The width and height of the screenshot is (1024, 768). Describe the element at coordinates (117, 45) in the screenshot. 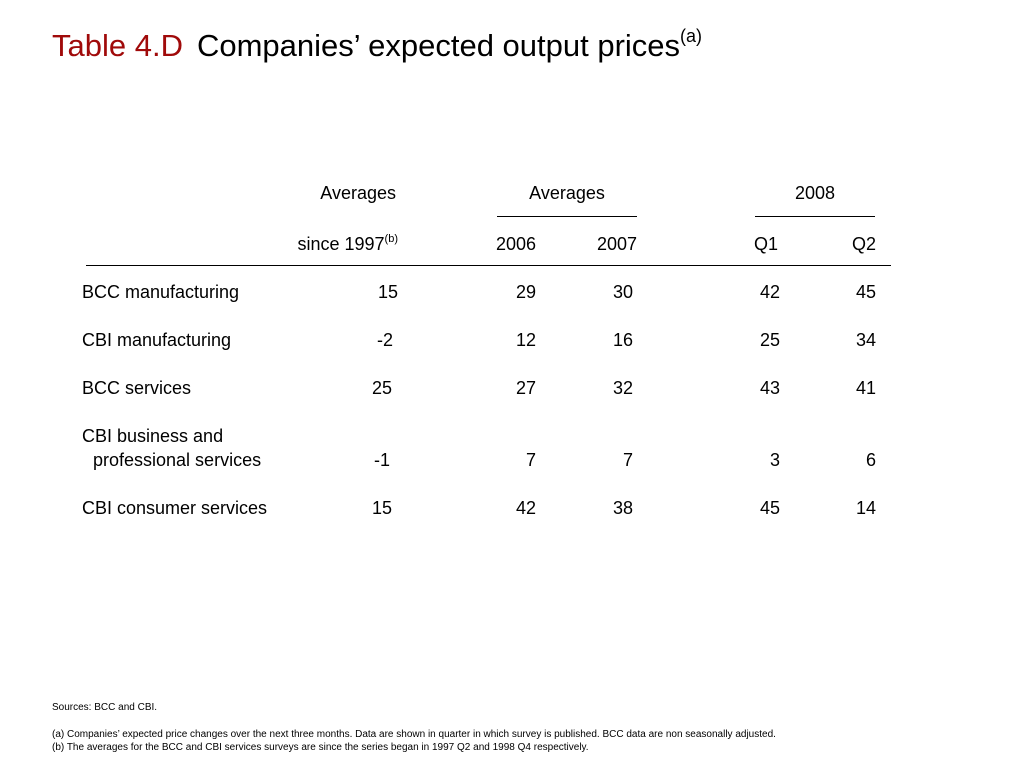

I see `table-number: Table 4.D` at that location.